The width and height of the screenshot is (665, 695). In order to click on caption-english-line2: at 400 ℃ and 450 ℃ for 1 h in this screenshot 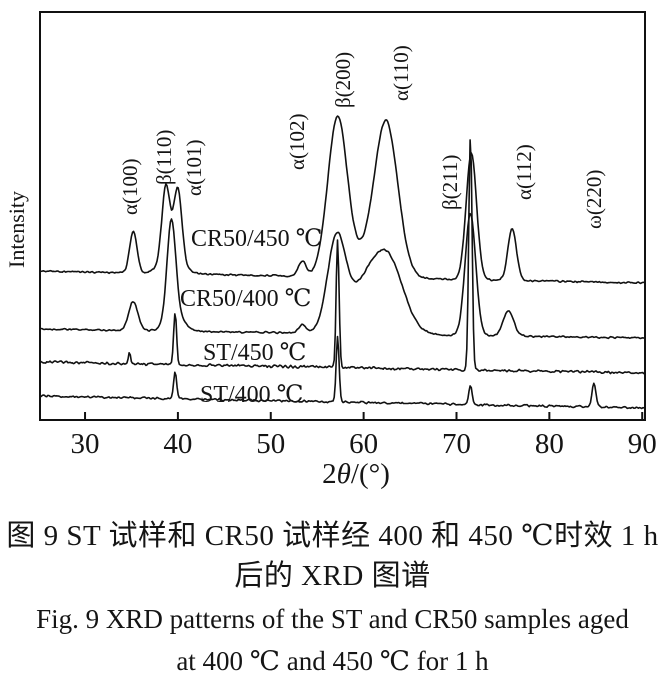, I will do `click(332, 661)`.